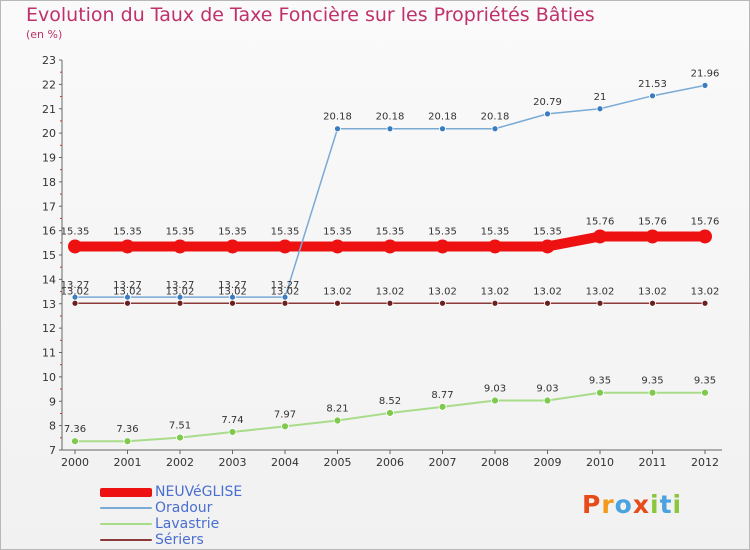 The width and height of the screenshot is (750, 550). What do you see at coordinates (285, 414) in the screenshot?
I see `data-label: 7.97` at bounding box center [285, 414].